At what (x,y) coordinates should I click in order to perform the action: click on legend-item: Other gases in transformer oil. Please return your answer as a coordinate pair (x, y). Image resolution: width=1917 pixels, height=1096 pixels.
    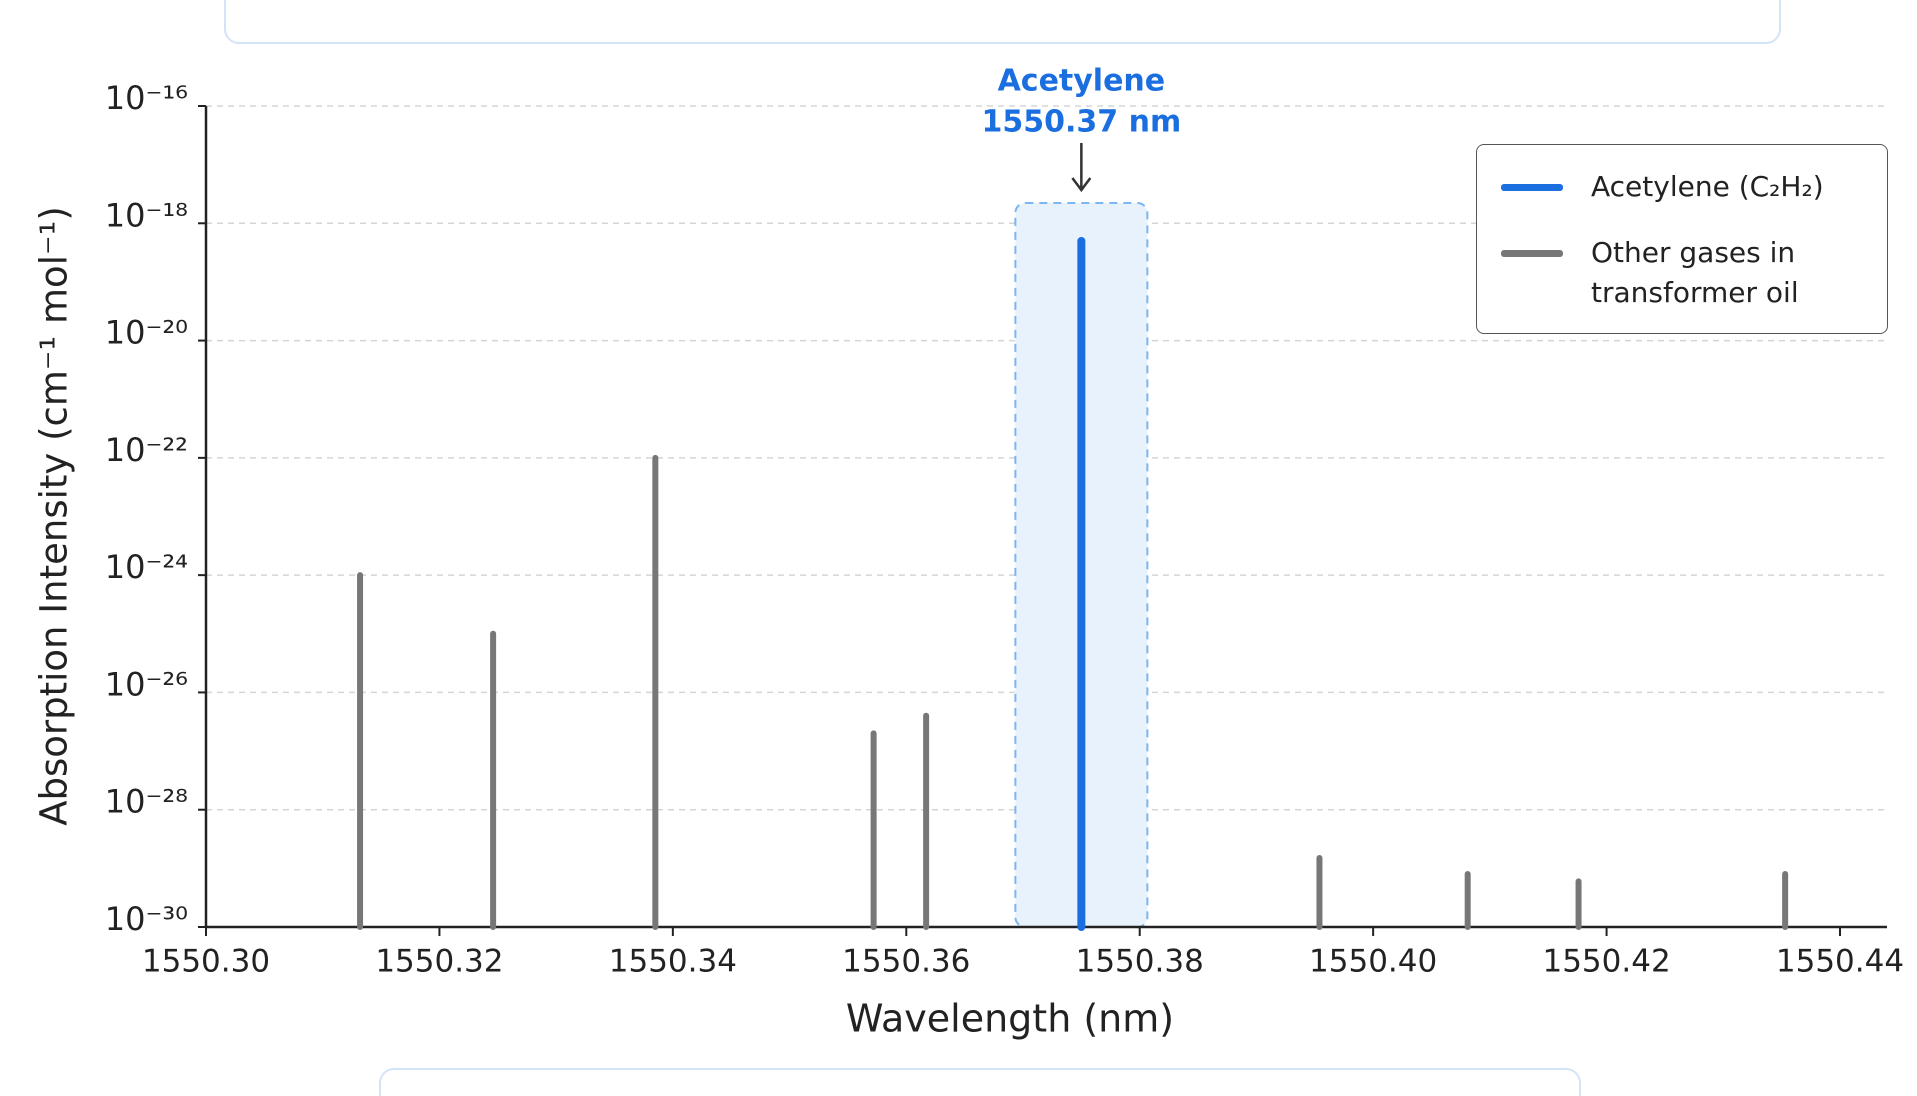
    Looking at the image, I should click on (1682, 273).